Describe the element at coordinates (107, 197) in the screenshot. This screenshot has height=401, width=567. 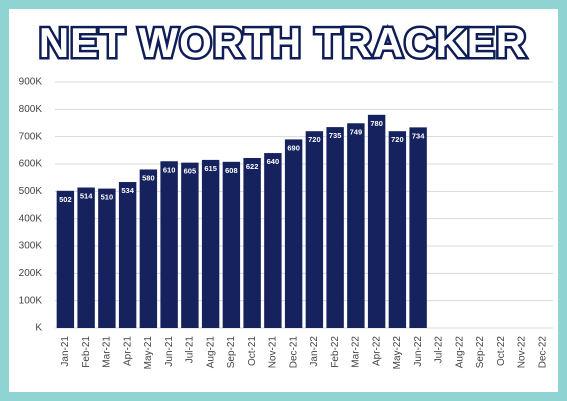
I see `value-label: 510` at that location.